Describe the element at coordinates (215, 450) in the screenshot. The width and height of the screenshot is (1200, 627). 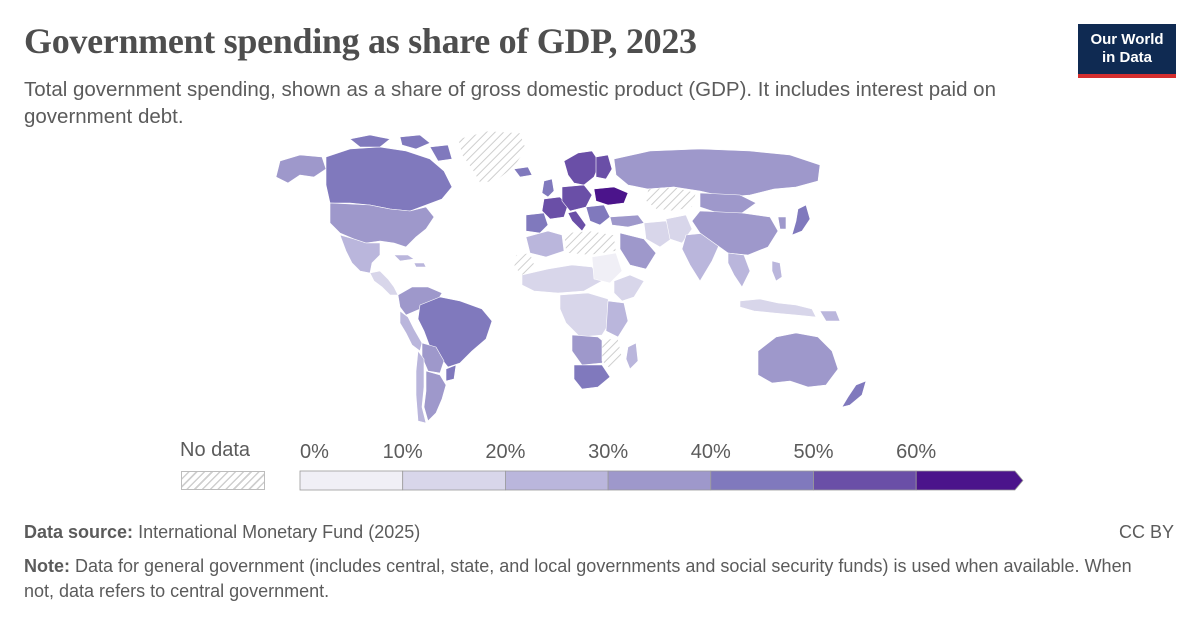
I see `legend-nodata-label: No data` at that location.